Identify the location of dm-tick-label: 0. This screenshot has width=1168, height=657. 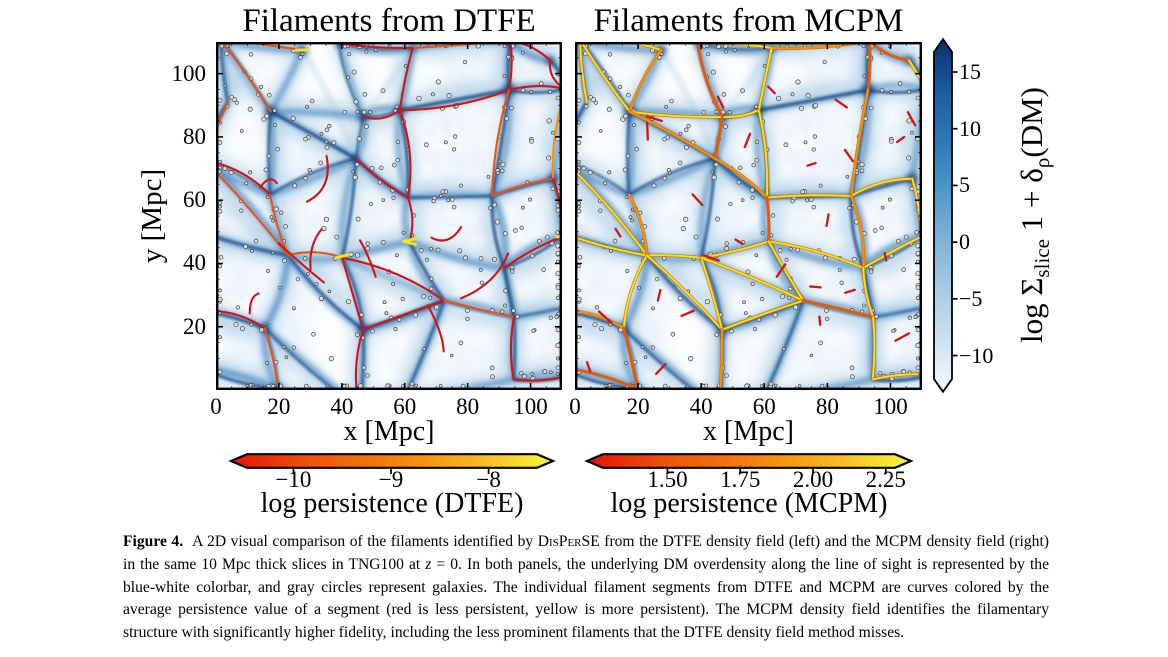
(964, 242).